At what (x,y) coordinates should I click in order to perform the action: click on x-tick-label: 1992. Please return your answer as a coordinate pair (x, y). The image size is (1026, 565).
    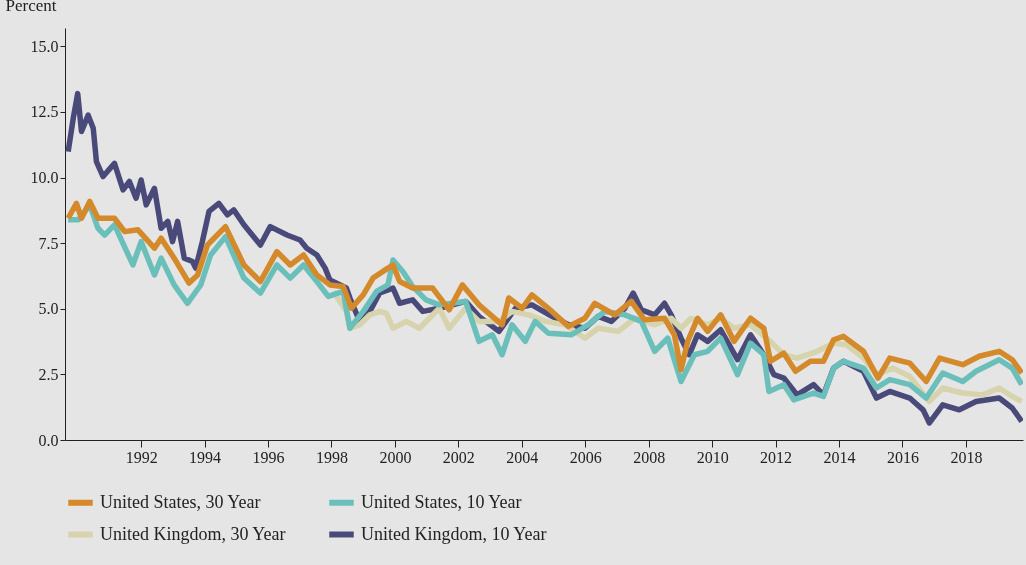
    Looking at the image, I should click on (141, 457).